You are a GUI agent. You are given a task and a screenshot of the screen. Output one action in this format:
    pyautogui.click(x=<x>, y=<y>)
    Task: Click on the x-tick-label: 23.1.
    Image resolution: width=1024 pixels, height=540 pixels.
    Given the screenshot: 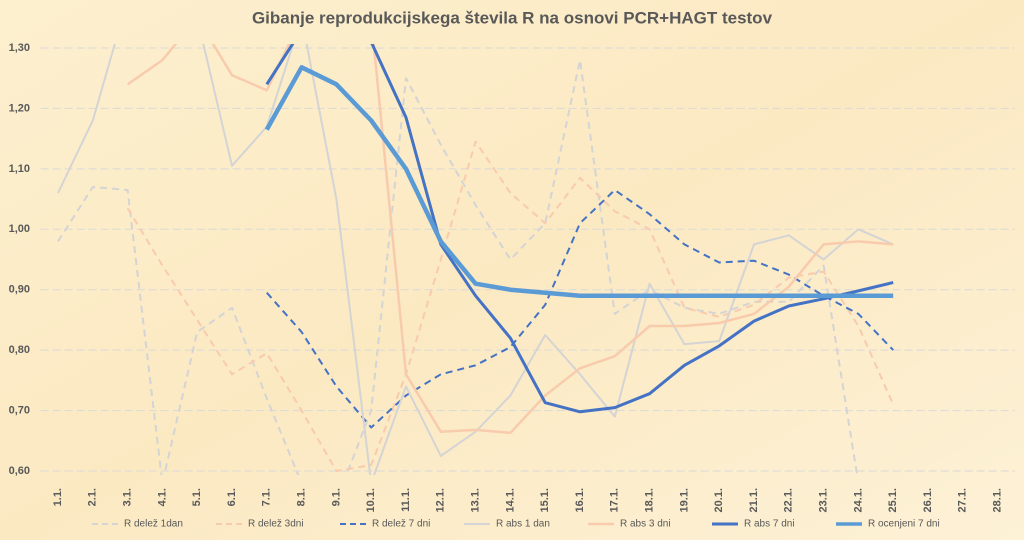 What is the action you would take?
    pyautogui.click(x=824, y=500)
    